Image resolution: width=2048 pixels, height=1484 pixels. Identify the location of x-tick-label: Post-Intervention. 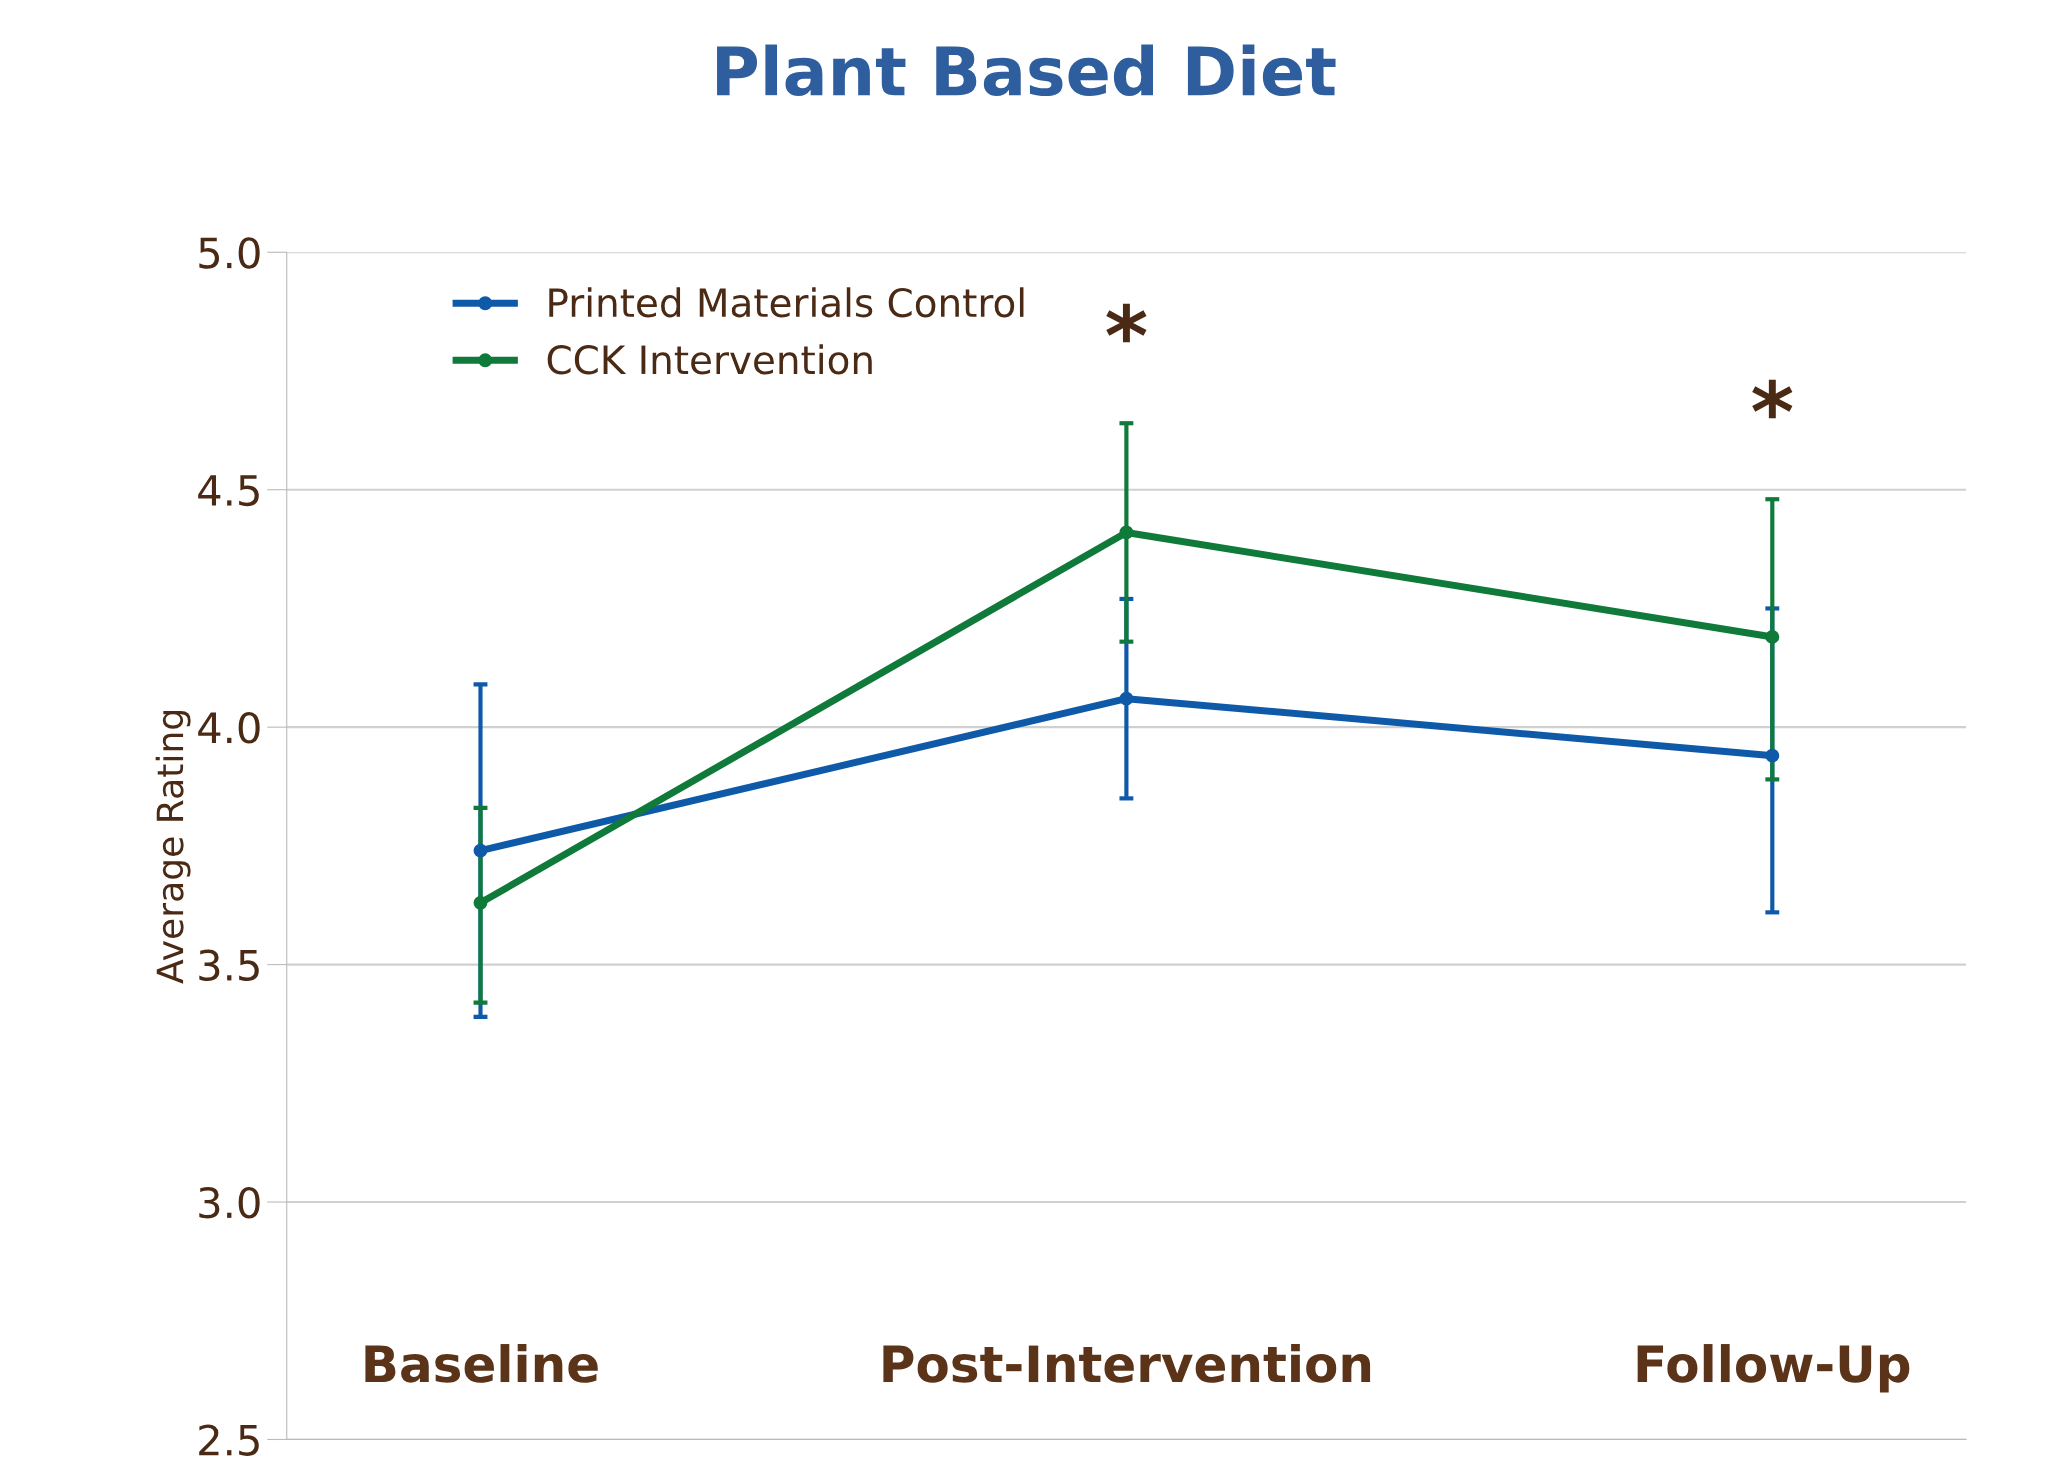
(1127, 1363).